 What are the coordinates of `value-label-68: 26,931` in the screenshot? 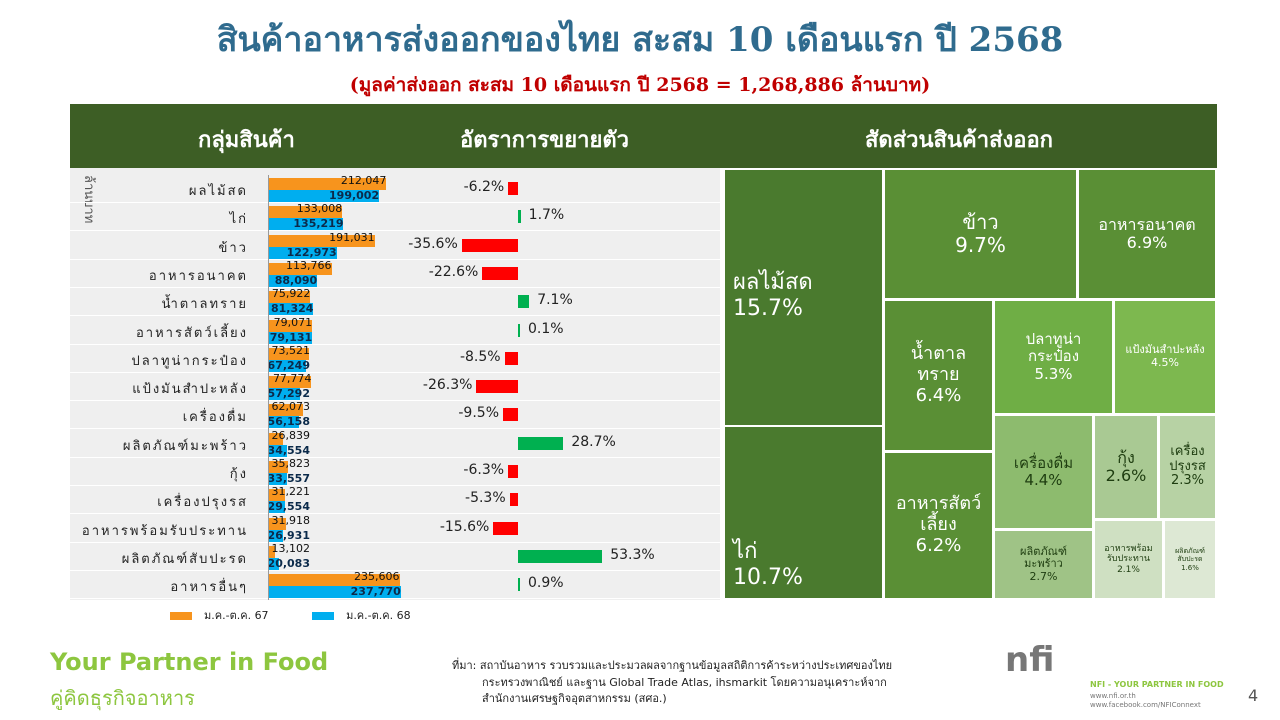 It's located at (288, 535).